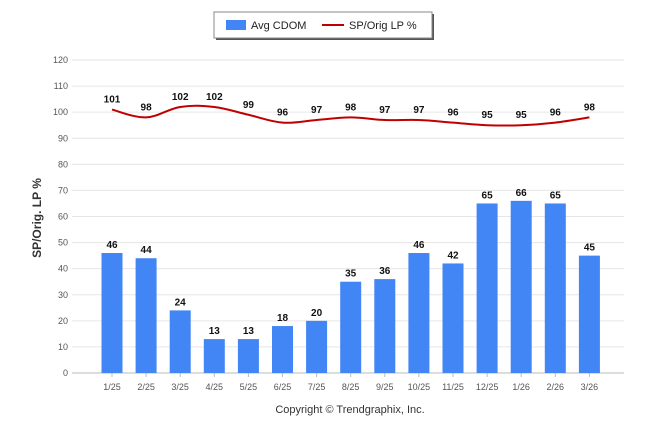  Describe the element at coordinates (283, 318) in the screenshot. I see `bar-data-label: 18` at that location.